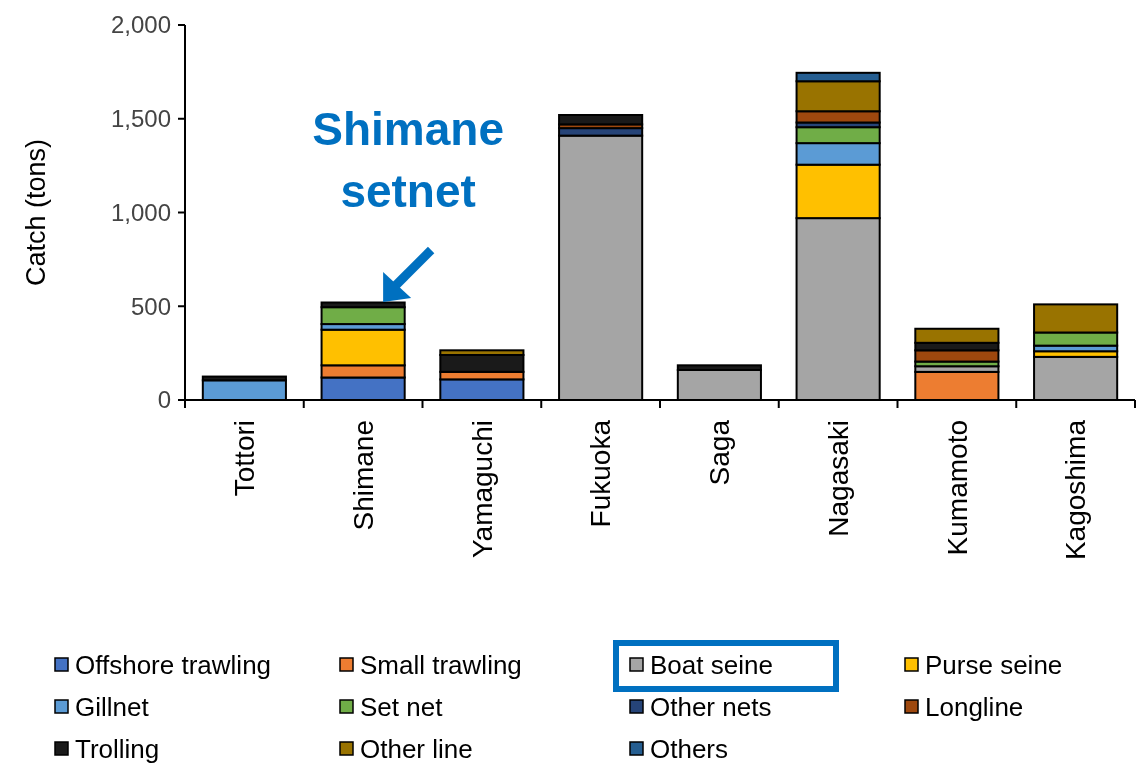 The image size is (1140, 763). I want to click on legend-label: Set net, so click(402, 707).